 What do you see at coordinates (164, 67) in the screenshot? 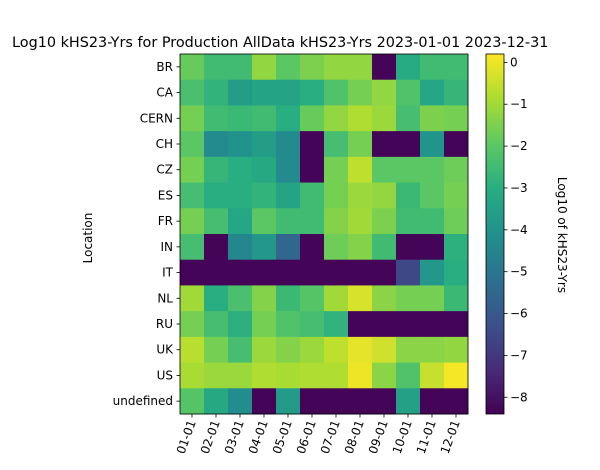
I see `y-tick-label: BR` at bounding box center [164, 67].